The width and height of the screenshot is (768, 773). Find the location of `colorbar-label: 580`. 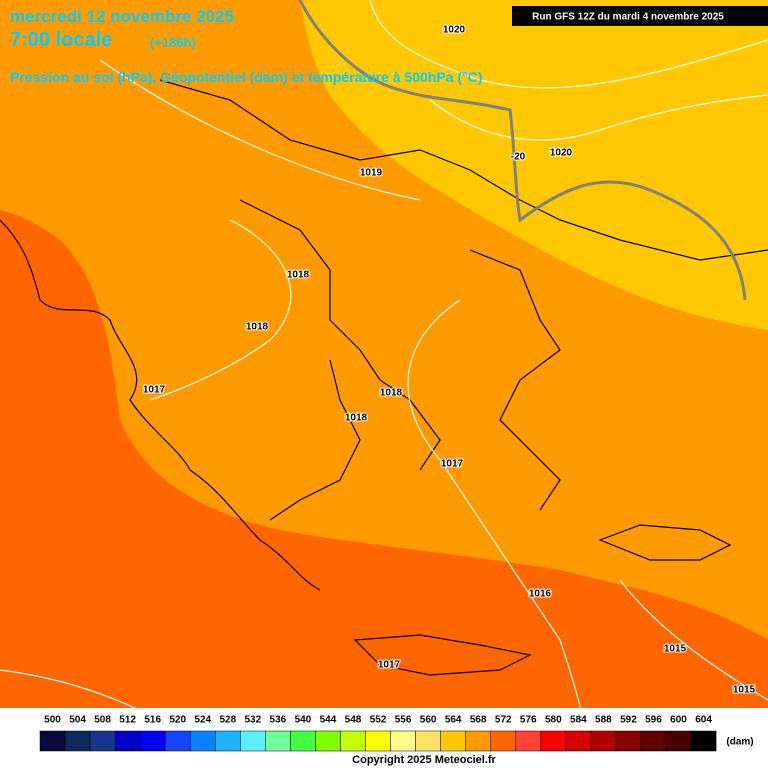

colorbar-label: 580 is located at coordinates (553, 720).